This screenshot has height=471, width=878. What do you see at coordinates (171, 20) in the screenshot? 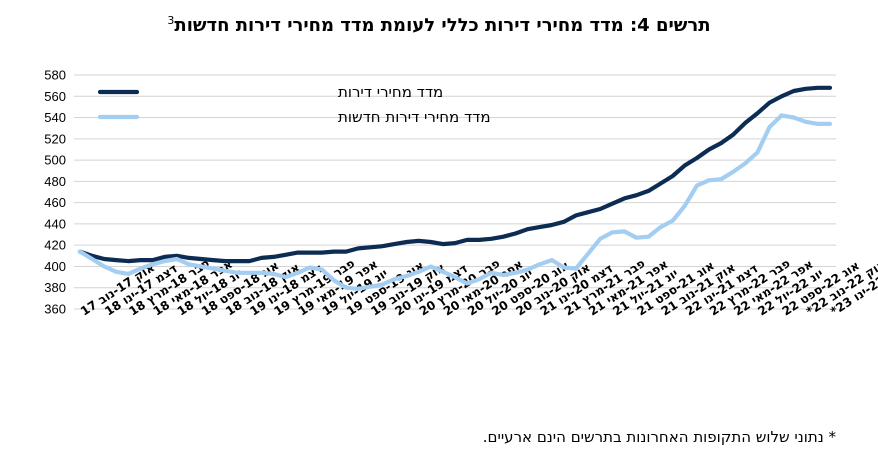
I see `chart-title-superscript: 3` at bounding box center [171, 20].